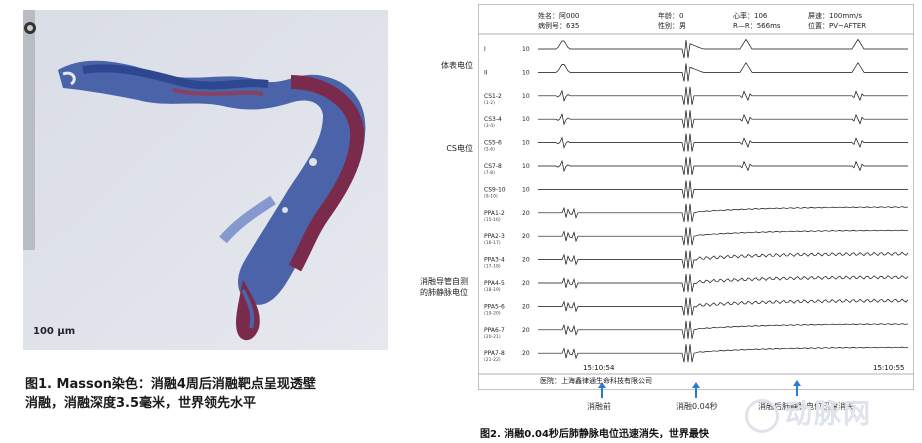  Describe the element at coordinates (485, 49) in the screenshot. I see `channel-name: I` at that location.